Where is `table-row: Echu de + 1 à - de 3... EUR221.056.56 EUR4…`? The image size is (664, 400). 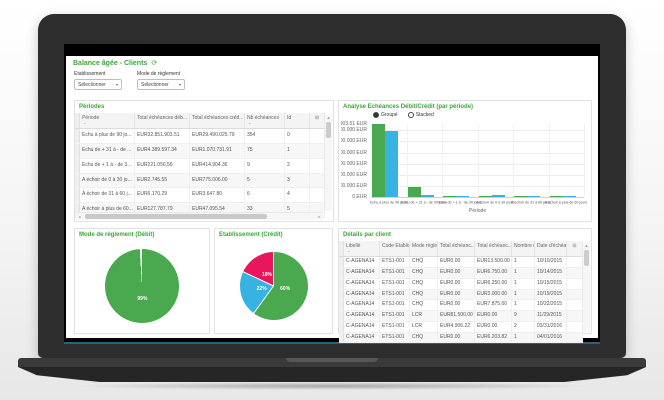 table-row: Echu de + 1 à - de 3... EUR221.056.56 EUR4… is located at coordinates (200, 166).